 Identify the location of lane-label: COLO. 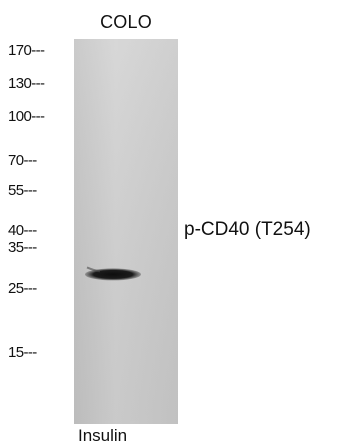
(126, 22).